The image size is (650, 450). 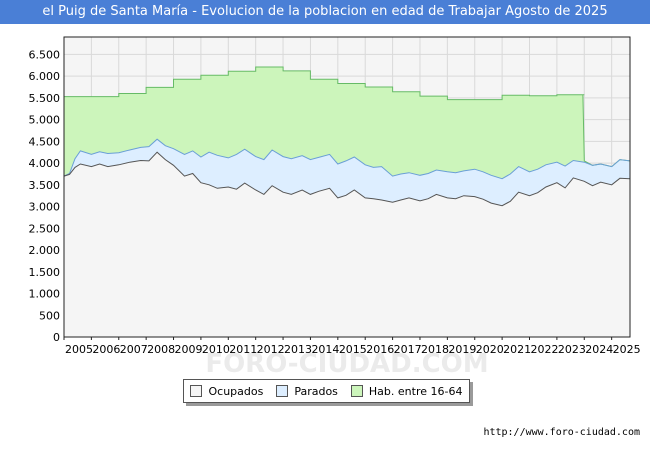 I want to click on legend-swatch-parados, so click(x=282, y=391).